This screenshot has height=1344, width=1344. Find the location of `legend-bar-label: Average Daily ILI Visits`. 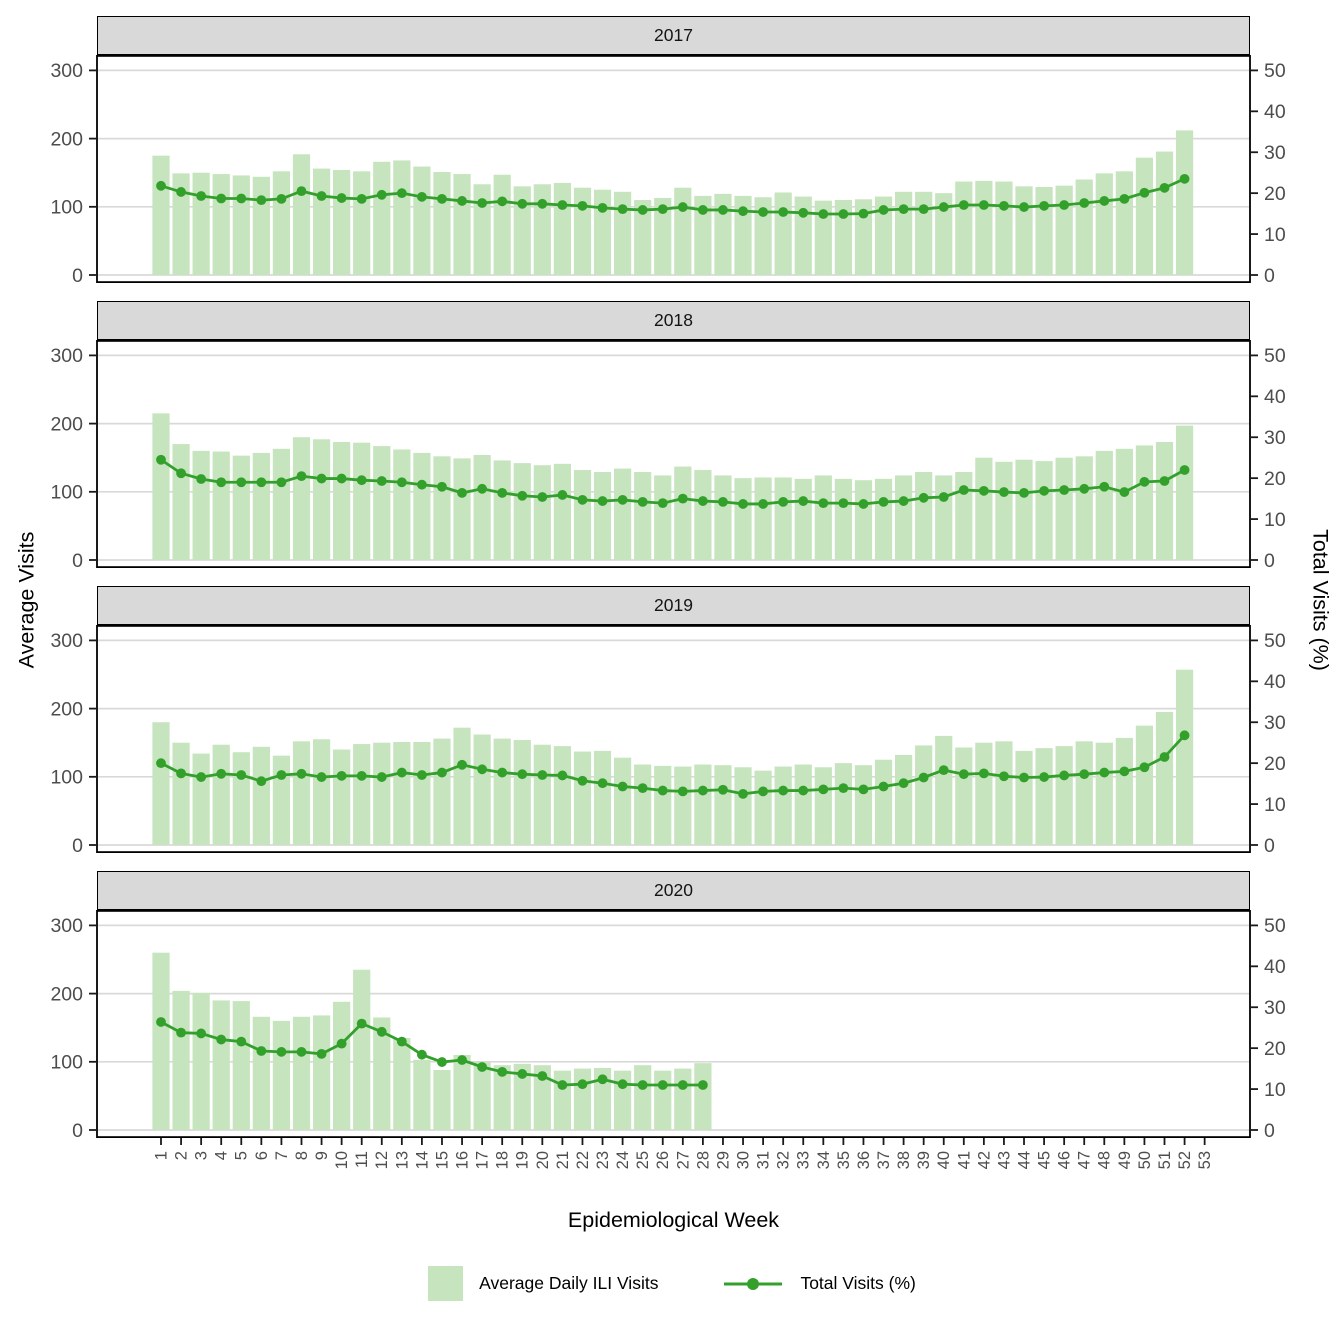

legend-bar-label: Average Daily ILI Visits is located at coordinates (569, 1283).